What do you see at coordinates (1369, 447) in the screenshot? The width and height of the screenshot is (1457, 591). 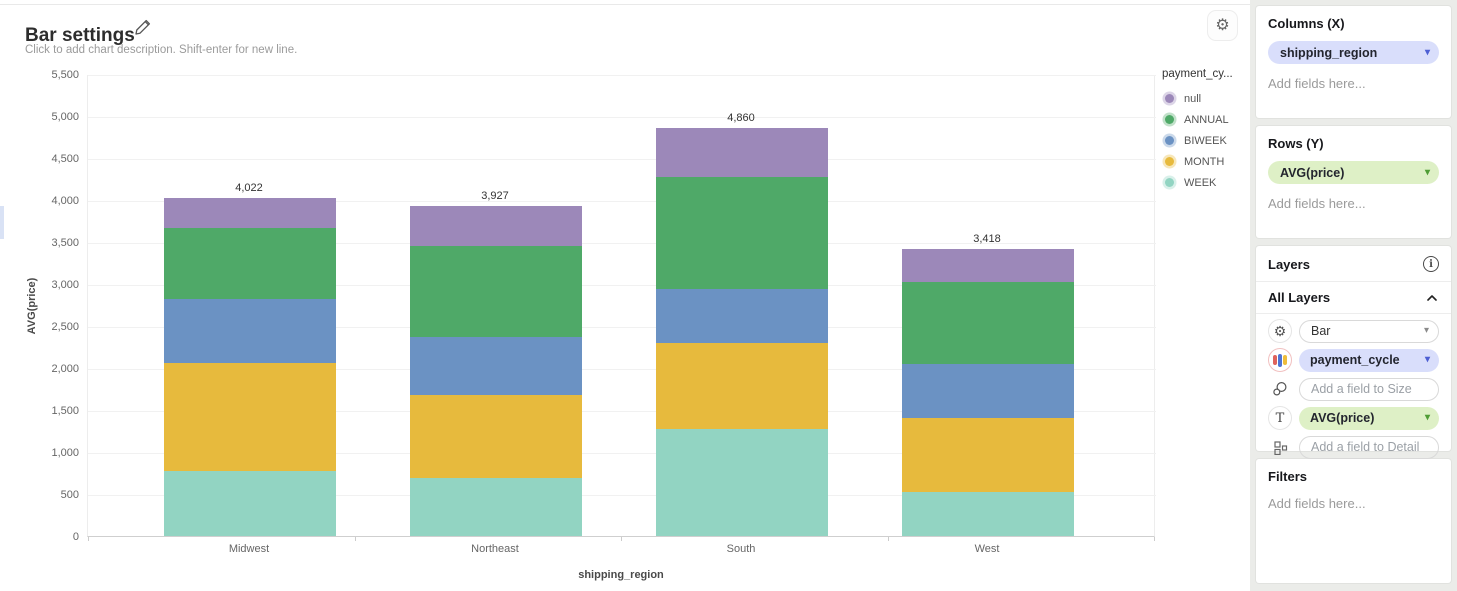 I see `detail-field-input: Add a field to Detail` at bounding box center [1369, 447].